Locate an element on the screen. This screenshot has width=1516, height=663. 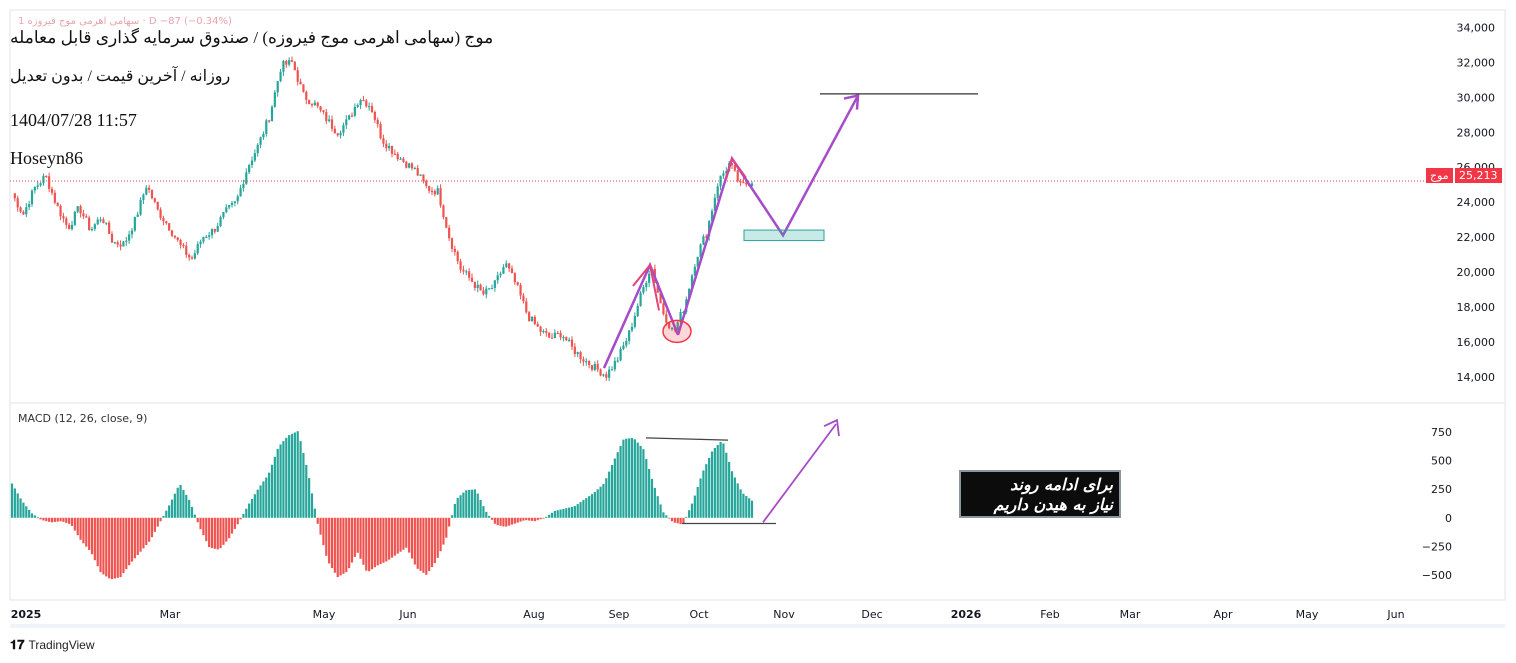
macd-axis-tick: 750 is located at coordinates (1441, 432).